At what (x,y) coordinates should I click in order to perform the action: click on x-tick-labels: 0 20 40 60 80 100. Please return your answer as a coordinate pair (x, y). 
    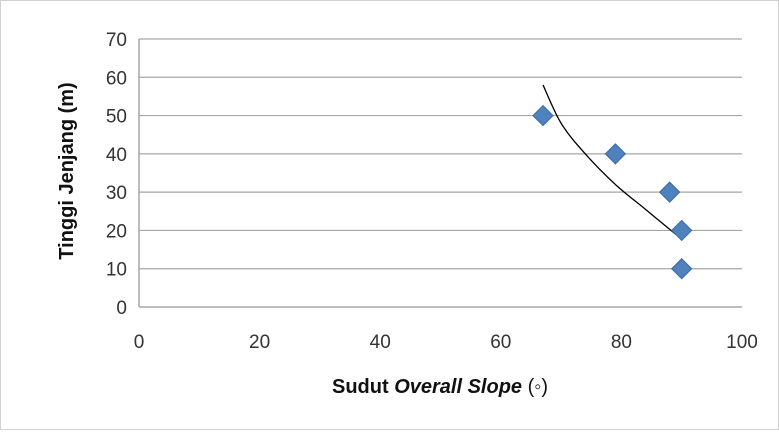
    Looking at the image, I should click on (446, 342).